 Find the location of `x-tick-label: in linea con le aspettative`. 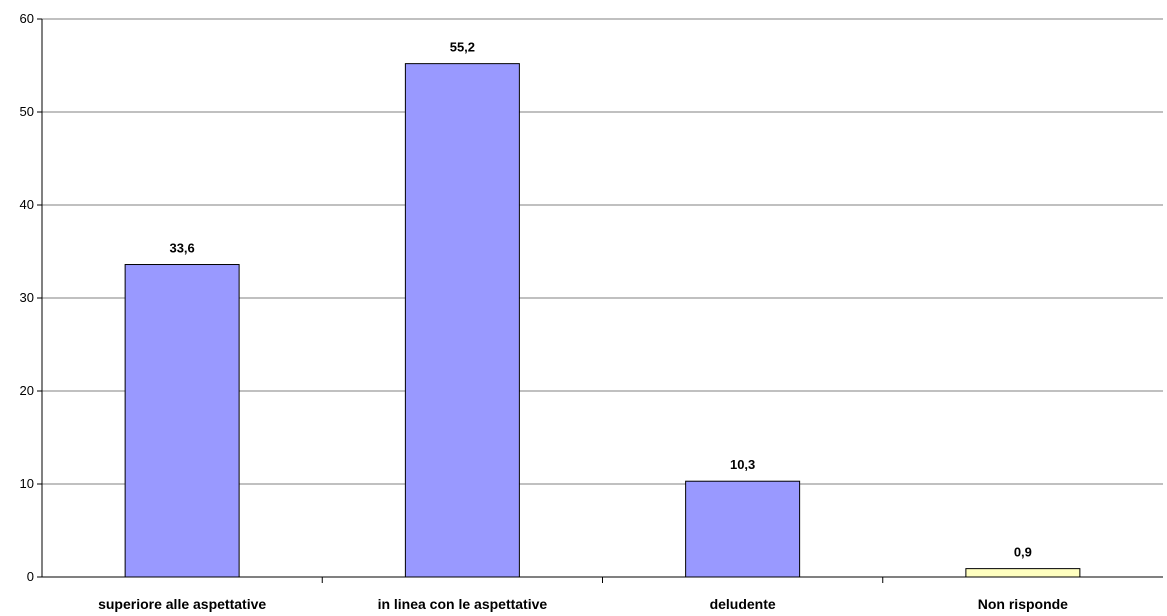

x-tick-label: in linea con le aspettative is located at coordinates (463, 604).